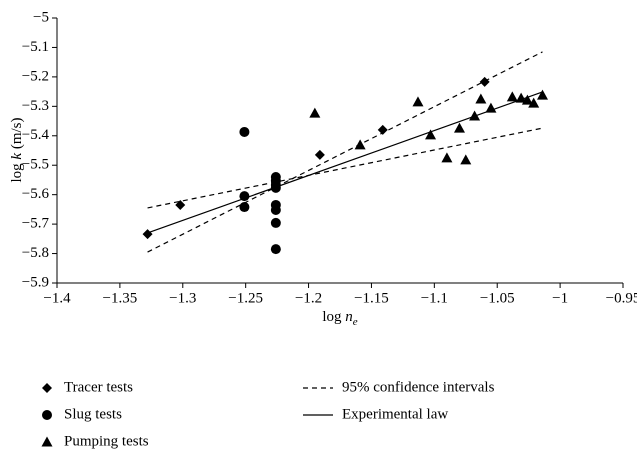 The image size is (637, 458). I want to click on y-tick-label: −5.7, so click(36, 224).